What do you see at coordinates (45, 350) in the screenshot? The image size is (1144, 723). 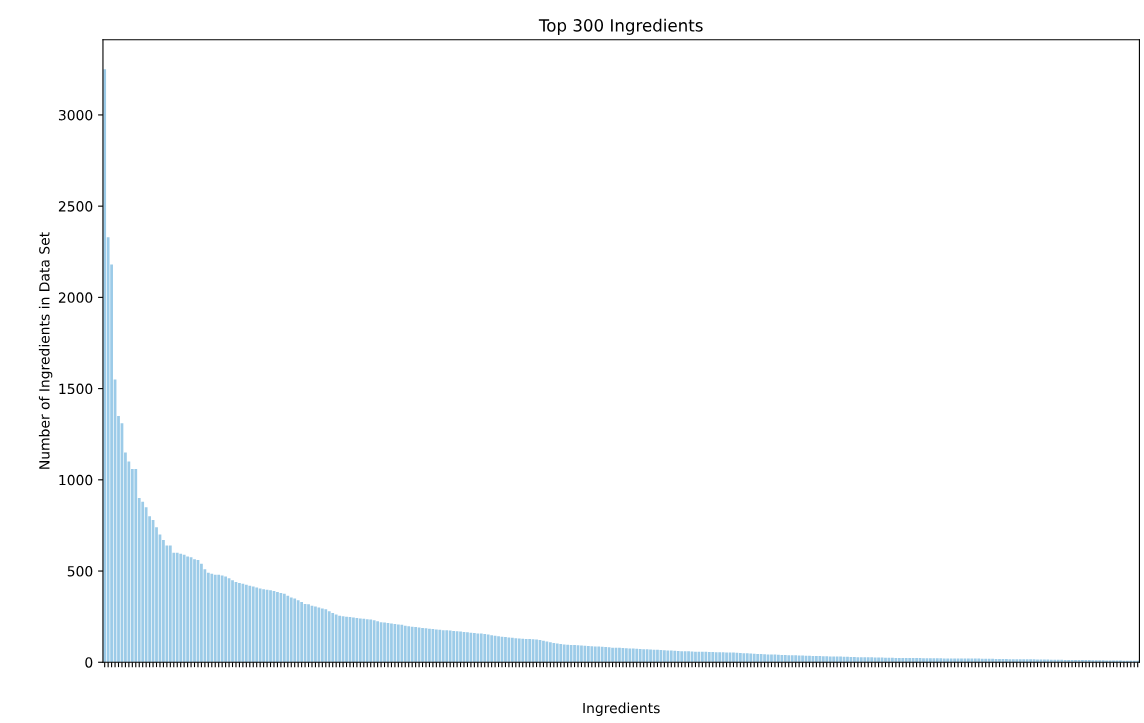 I see `y-axis-title: Number of Ingredients in Data Set` at bounding box center [45, 350].